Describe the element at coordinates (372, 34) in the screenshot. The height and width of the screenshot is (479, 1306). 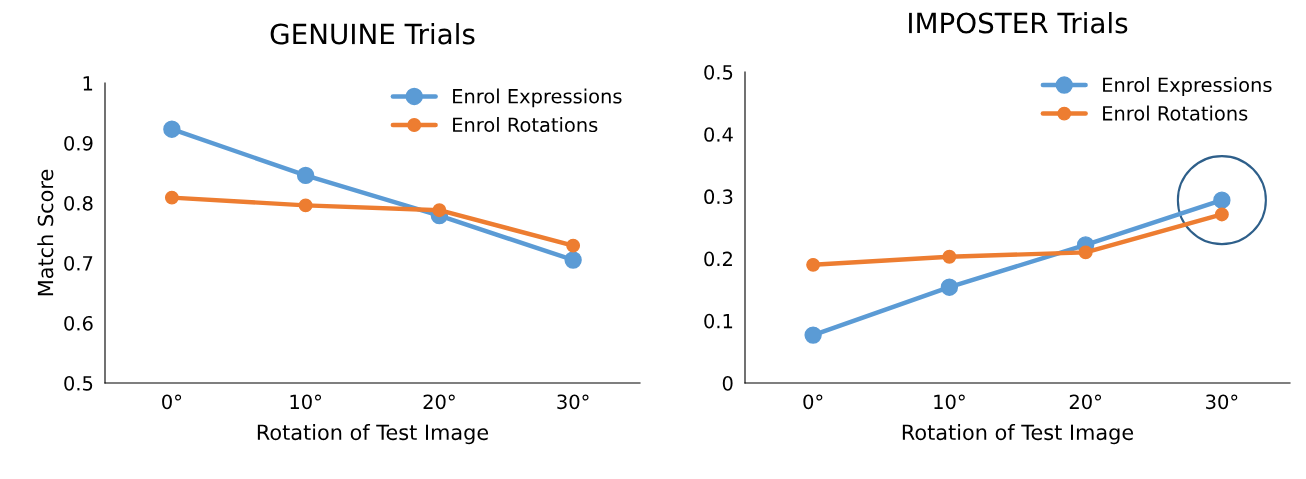
I see `chart-title: GENUINE Trials` at that location.